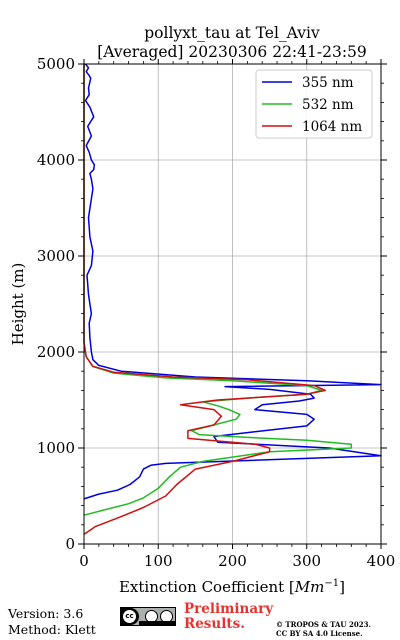  Describe the element at coordinates (232, 52) in the screenshot. I see `chart-subtitle: [Averaged] 20230306 22:41-23:59` at that location.